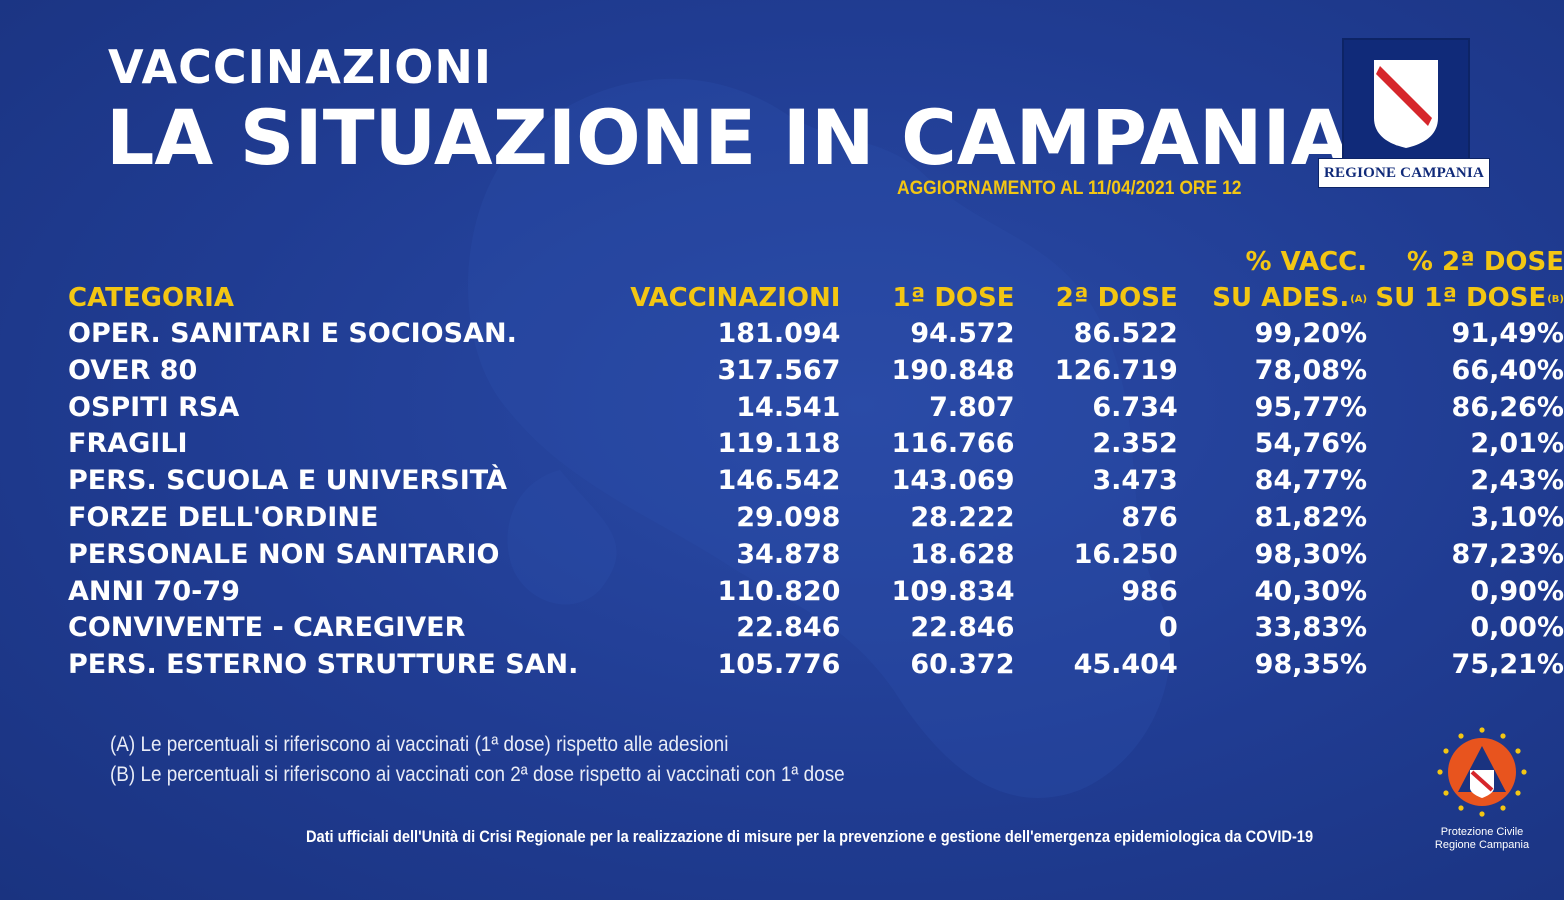  What do you see at coordinates (1517, 591) in the screenshot?
I see `cell-pct-dose2: 0,90%` at bounding box center [1517, 591].